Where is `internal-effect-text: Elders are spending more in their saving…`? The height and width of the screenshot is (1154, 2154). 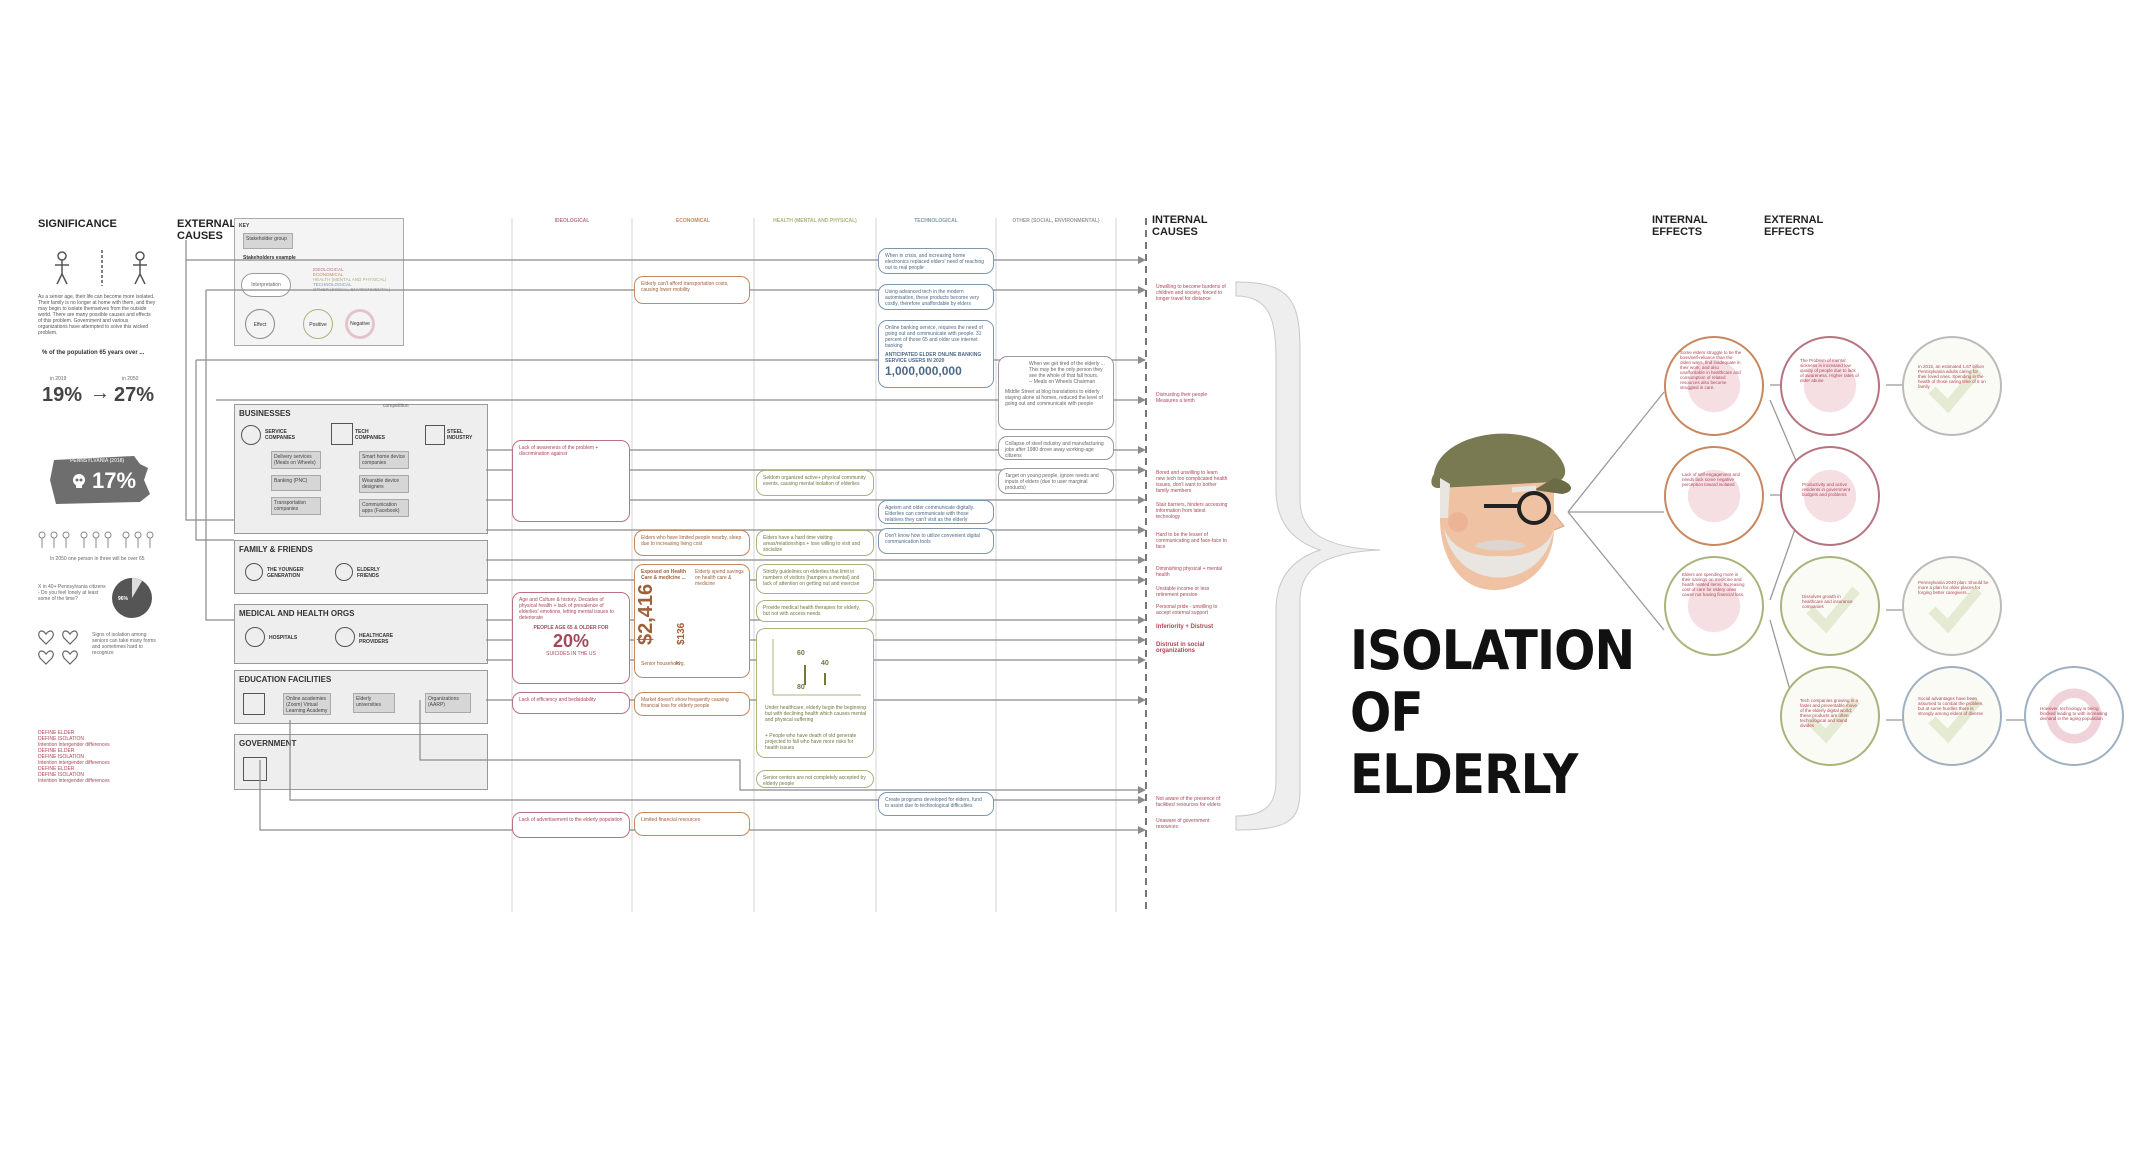
internal-effect-text: Elders are spending more in their saving… is located at coordinates (1713, 584).